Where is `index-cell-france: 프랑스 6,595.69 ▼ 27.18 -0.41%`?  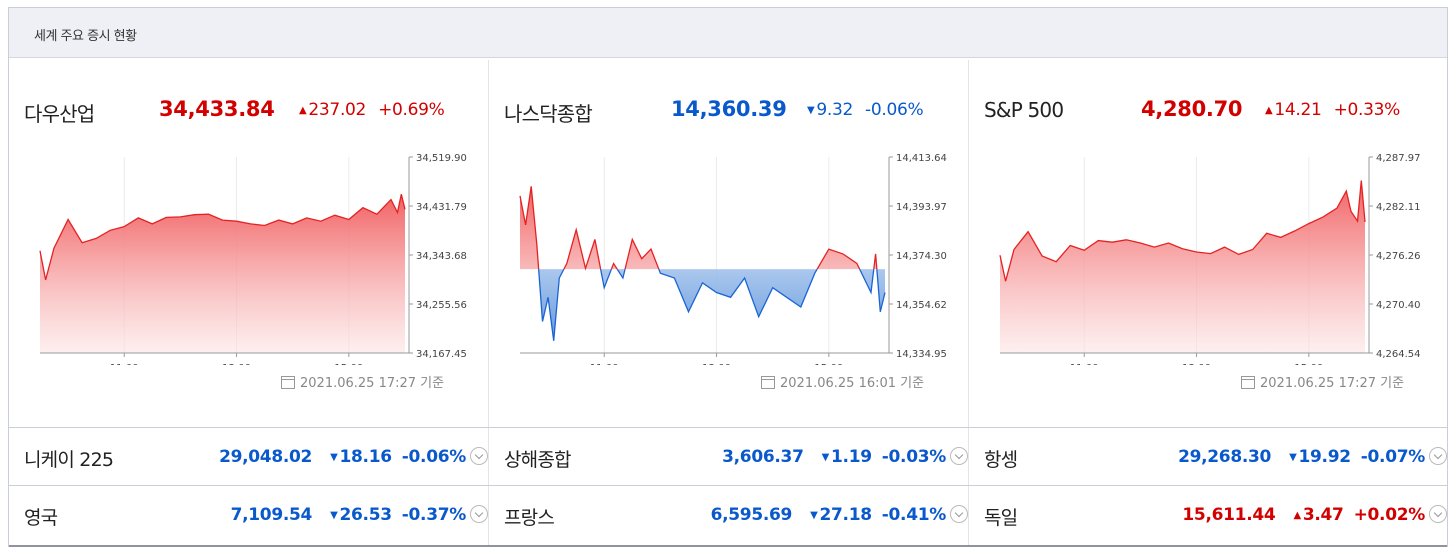 index-cell-france: 프랑스 6,595.69 ▼ 27.18 -0.41% is located at coordinates (729, 515).